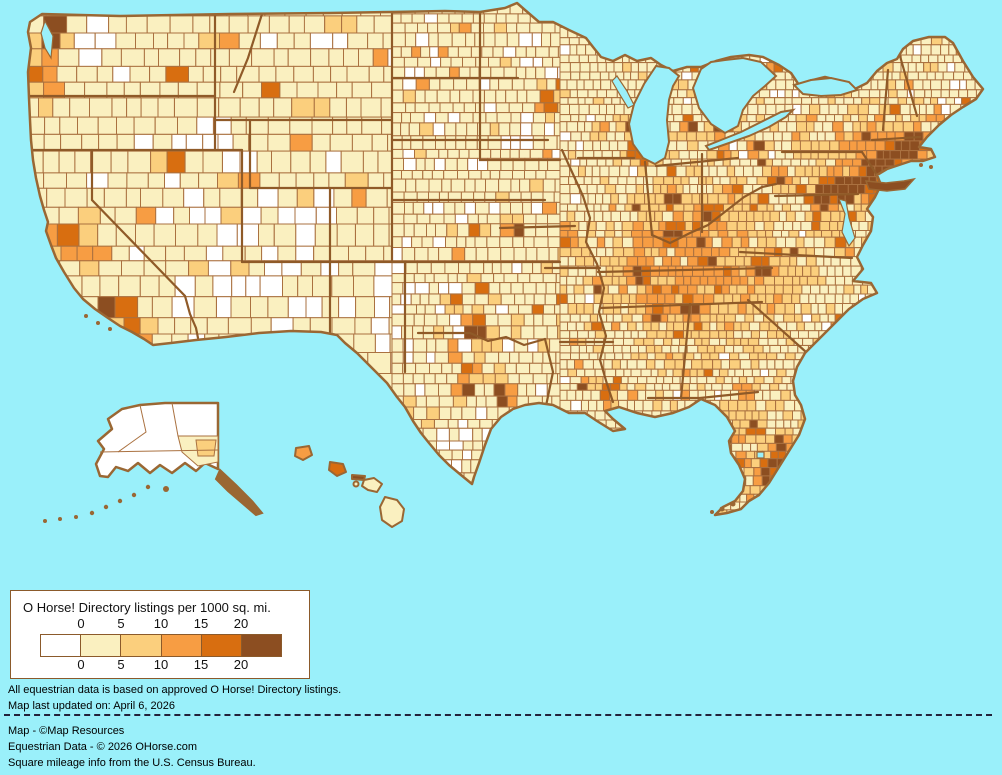 This screenshot has height=775, width=1002. Describe the element at coordinates (206, 448) in the screenshot. I see `alaska-county-patch` at that location.